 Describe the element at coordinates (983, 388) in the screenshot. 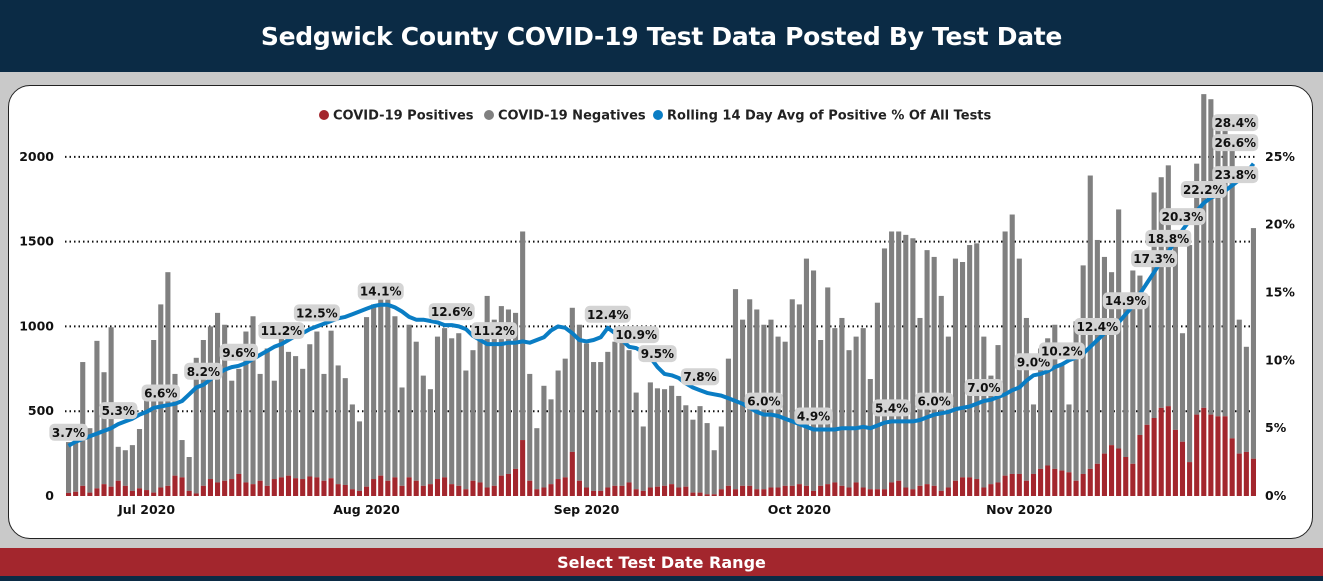

I see `point-label-text: 7.0%` at that location.